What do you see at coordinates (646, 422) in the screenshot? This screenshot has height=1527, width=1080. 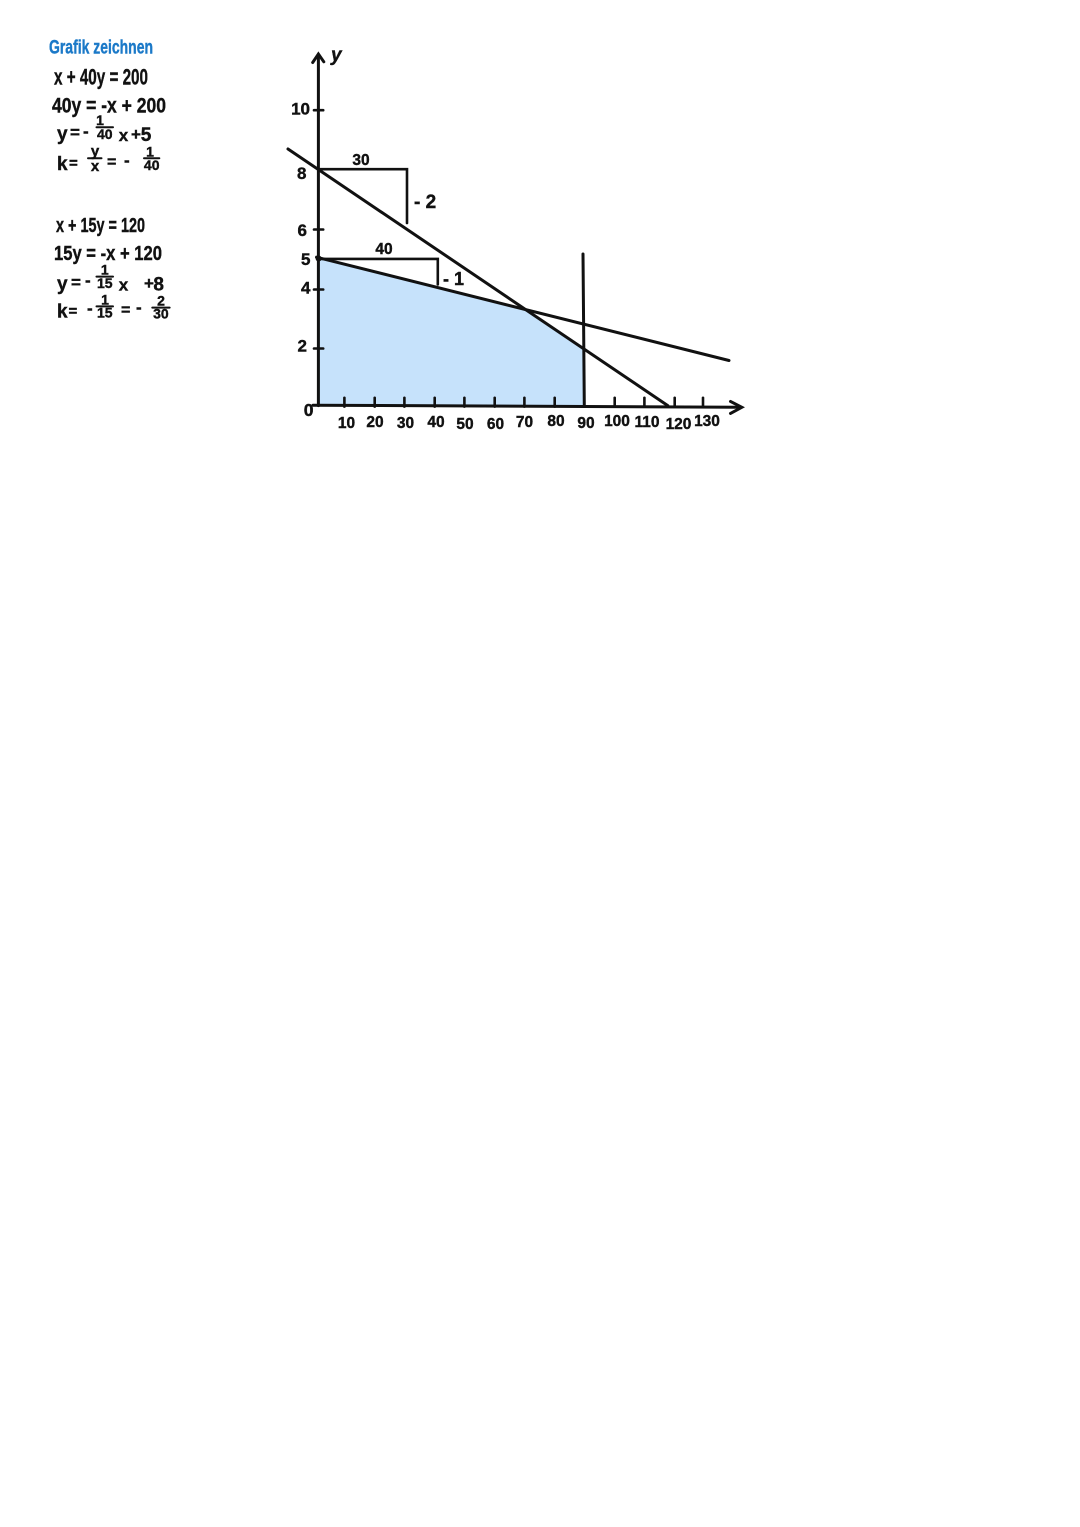 I see `svg-text: 110` at bounding box center [646, 422].